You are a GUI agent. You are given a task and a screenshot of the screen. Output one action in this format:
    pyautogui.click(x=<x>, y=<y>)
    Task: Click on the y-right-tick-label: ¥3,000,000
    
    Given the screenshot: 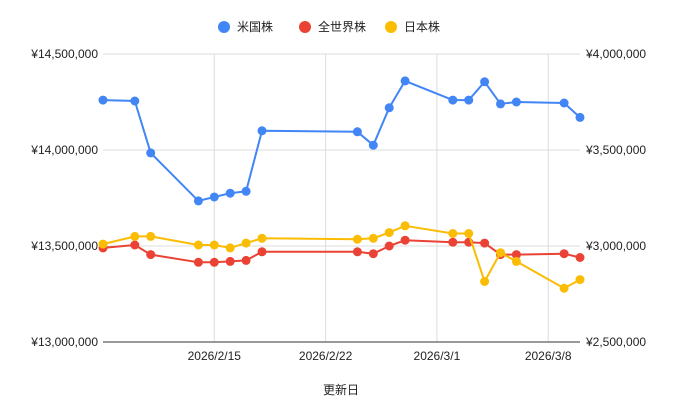 What is the action you would take?
    pyautogui.click(x=615, y=246)
    